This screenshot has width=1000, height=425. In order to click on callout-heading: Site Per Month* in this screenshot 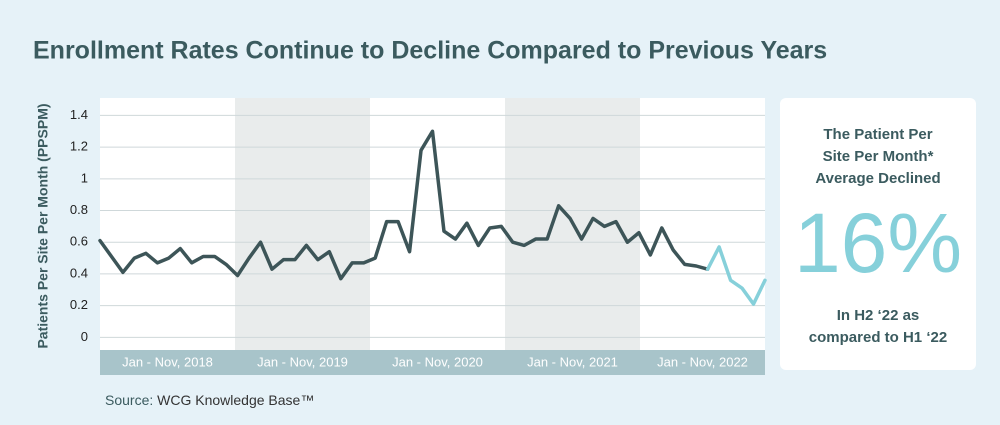, I will do `click(878, 156)`.